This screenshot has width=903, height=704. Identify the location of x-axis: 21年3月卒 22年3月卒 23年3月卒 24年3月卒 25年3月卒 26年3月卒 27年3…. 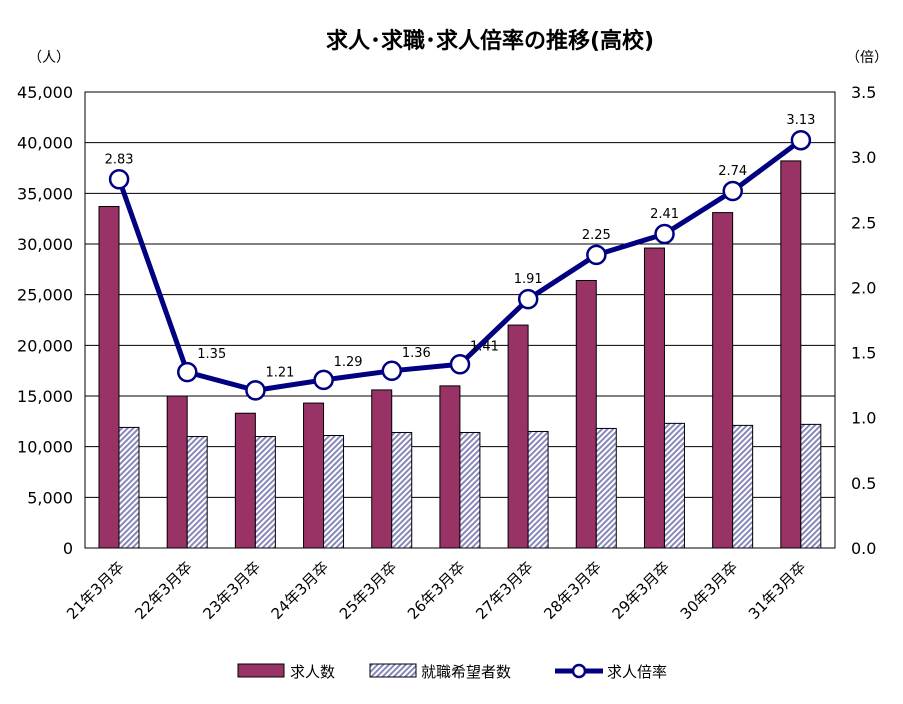
(436, 590).